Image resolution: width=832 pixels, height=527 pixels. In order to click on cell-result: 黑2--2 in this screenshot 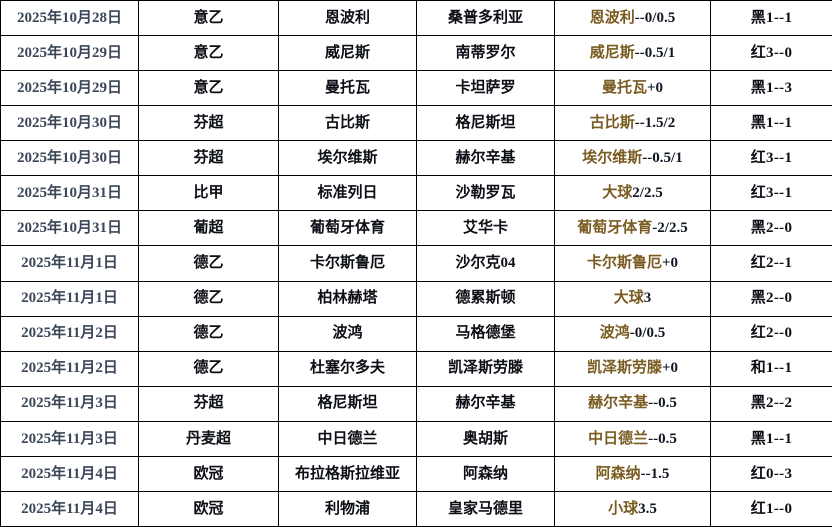, I will do `click(771, 403)`.